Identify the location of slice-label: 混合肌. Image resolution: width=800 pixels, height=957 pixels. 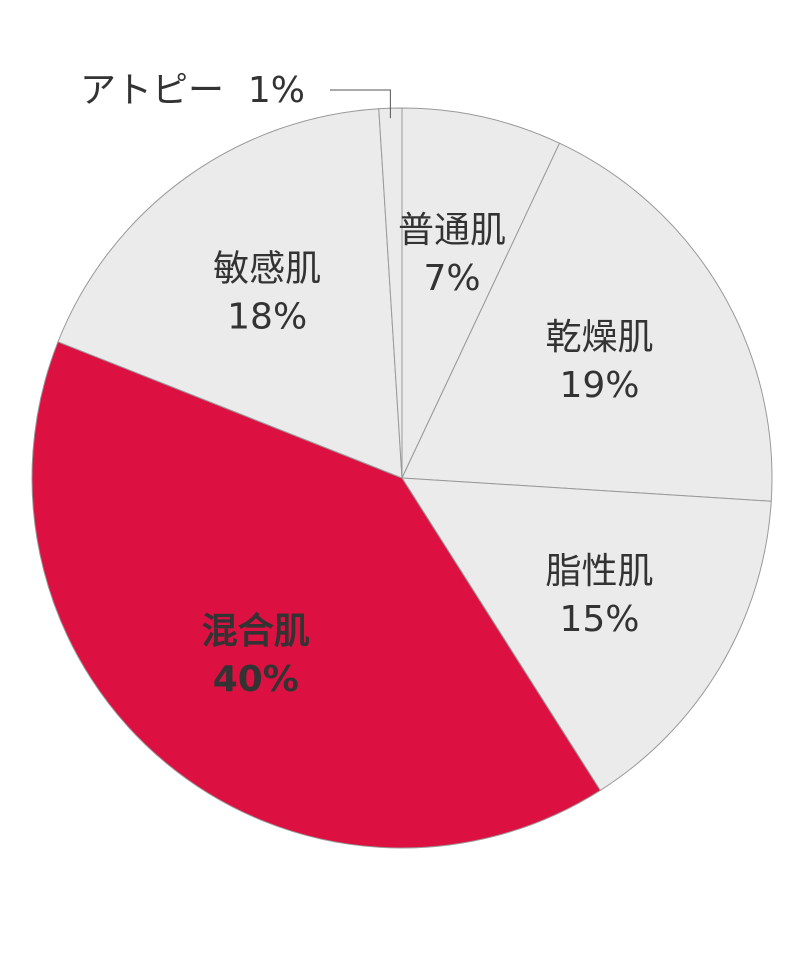
(256, 631).